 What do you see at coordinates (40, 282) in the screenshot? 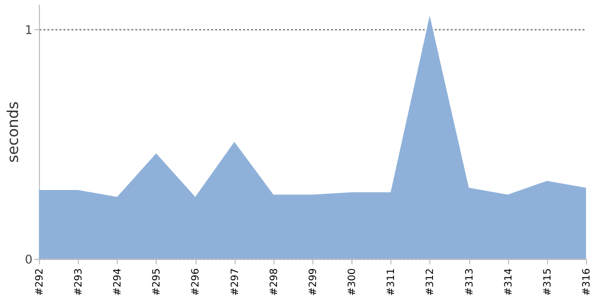
I see `x-tick-label: #292` at bounding box center [40, 282].